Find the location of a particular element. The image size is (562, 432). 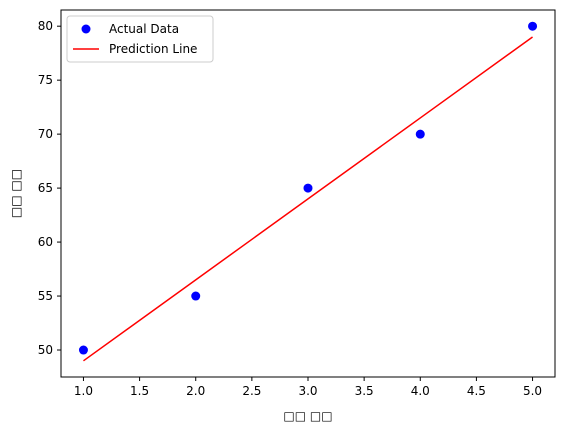

y-tick-label: 60 is located at coordinates (45, 242).